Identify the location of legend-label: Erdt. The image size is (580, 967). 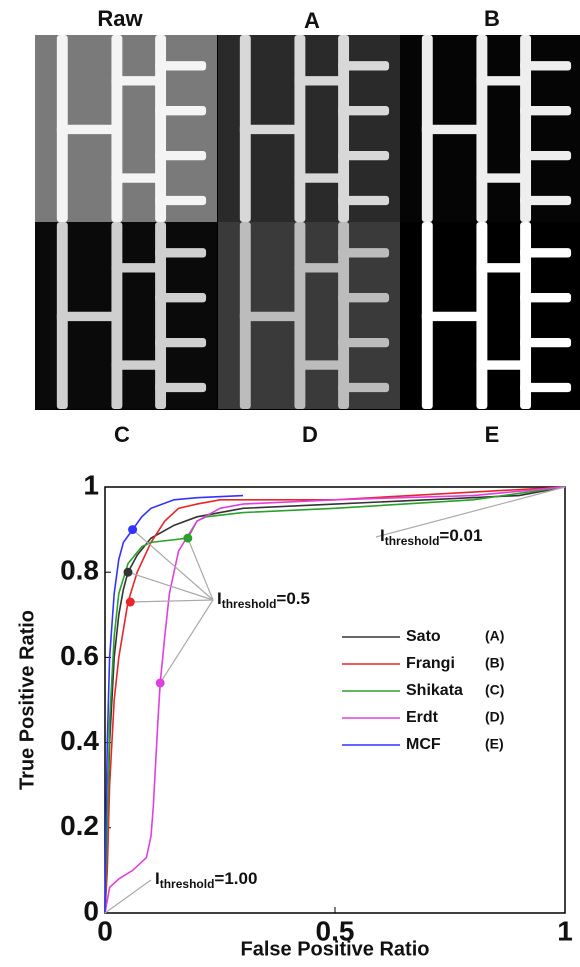
(422, 717).